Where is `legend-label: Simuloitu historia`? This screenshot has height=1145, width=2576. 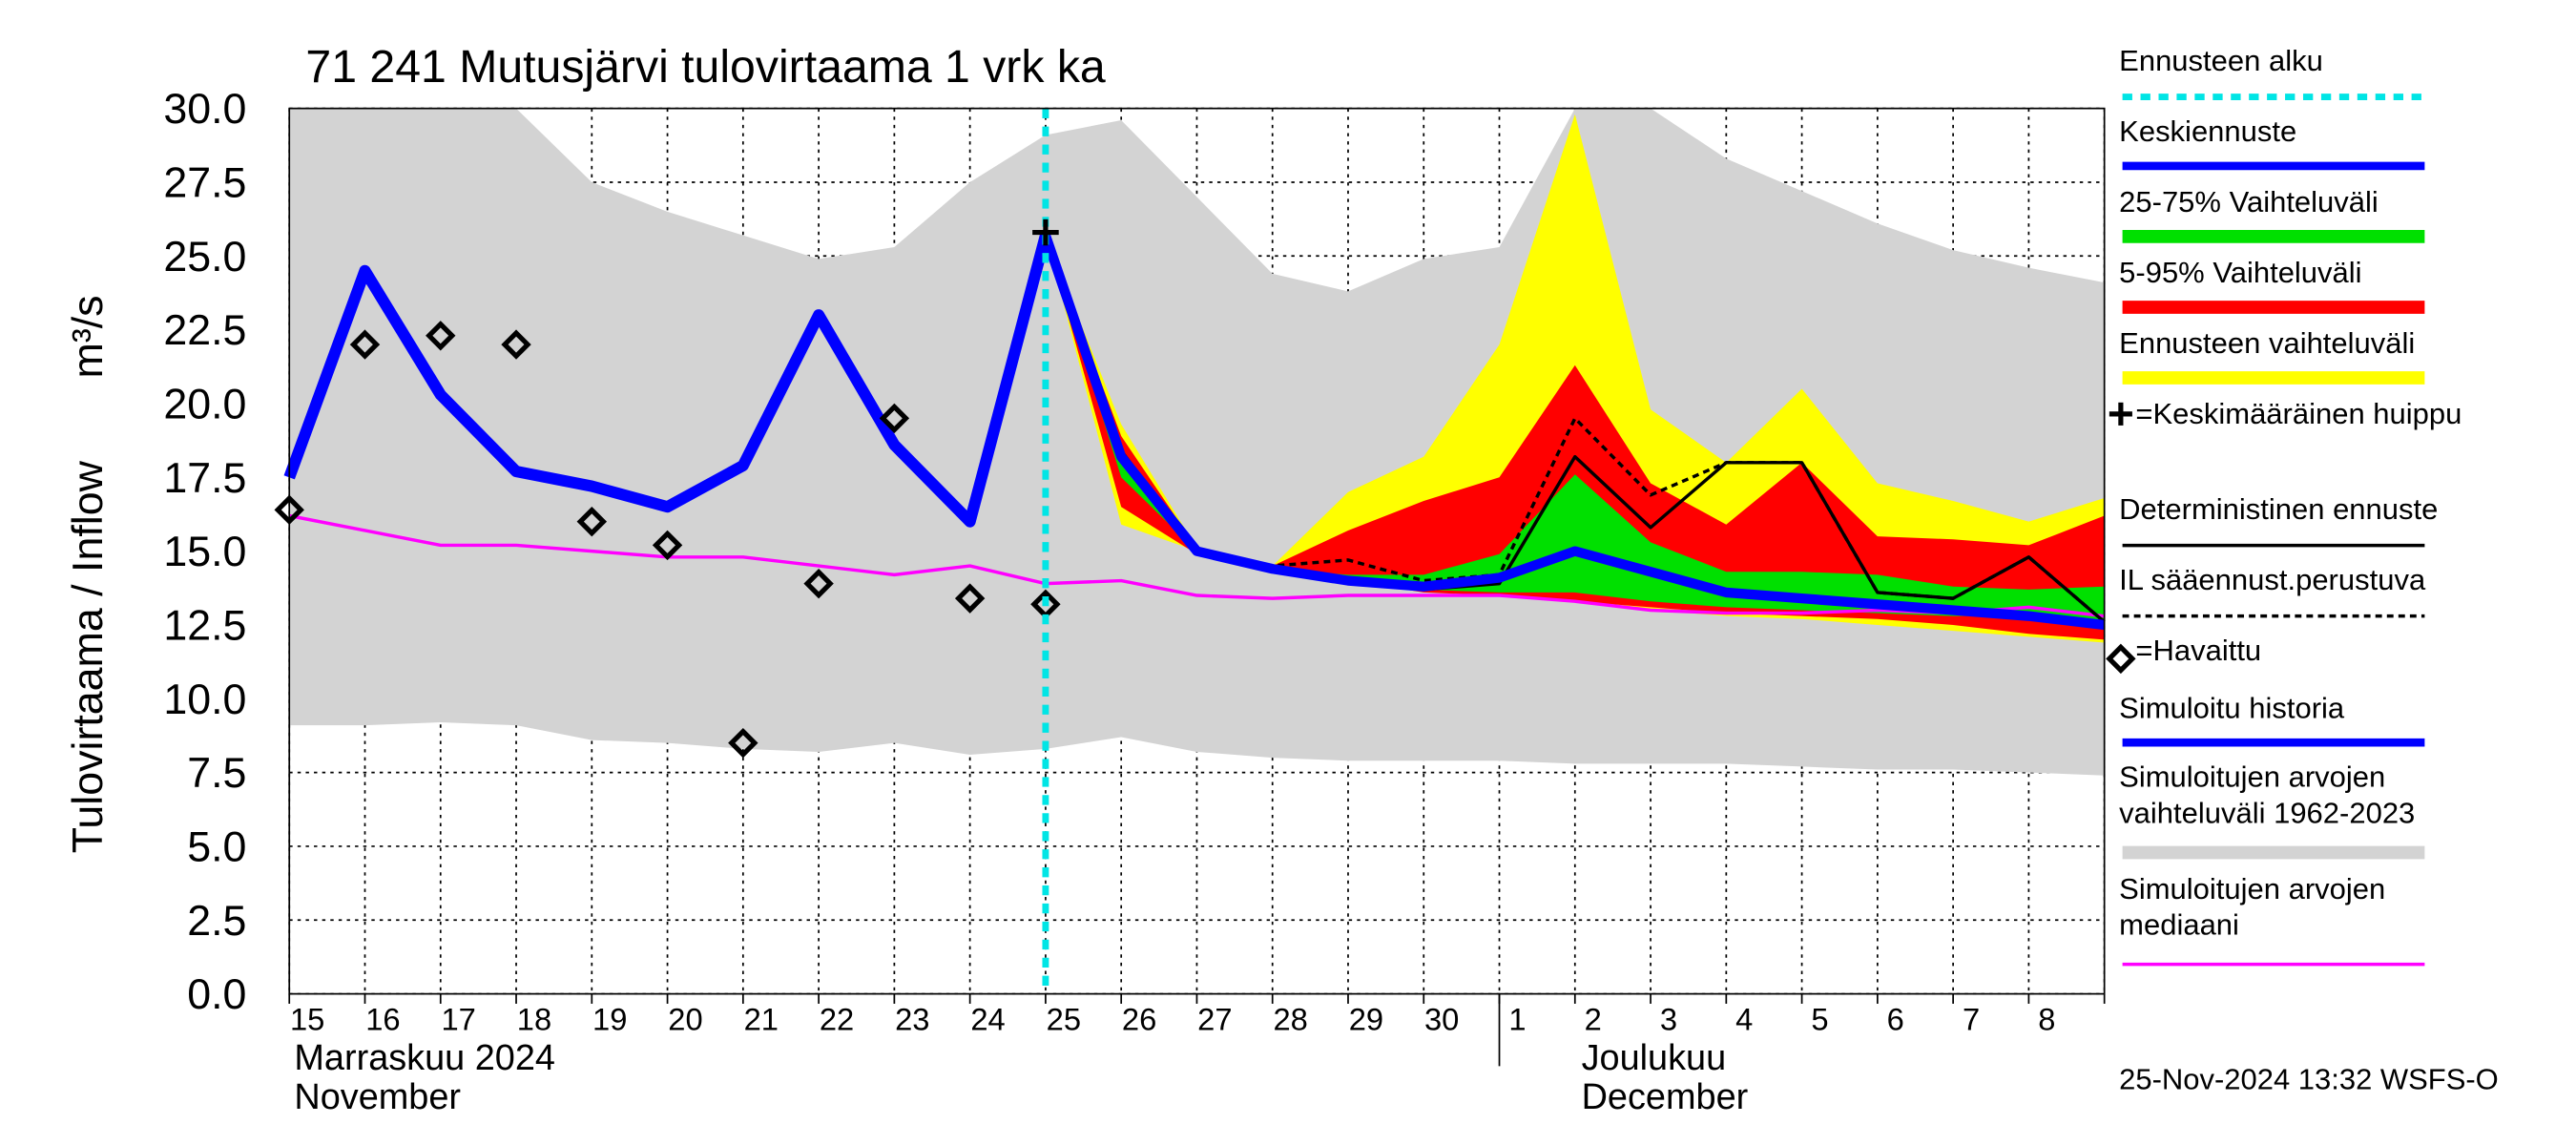
legend-label: Simuloitu historia is located at coordinates (2232, 708).